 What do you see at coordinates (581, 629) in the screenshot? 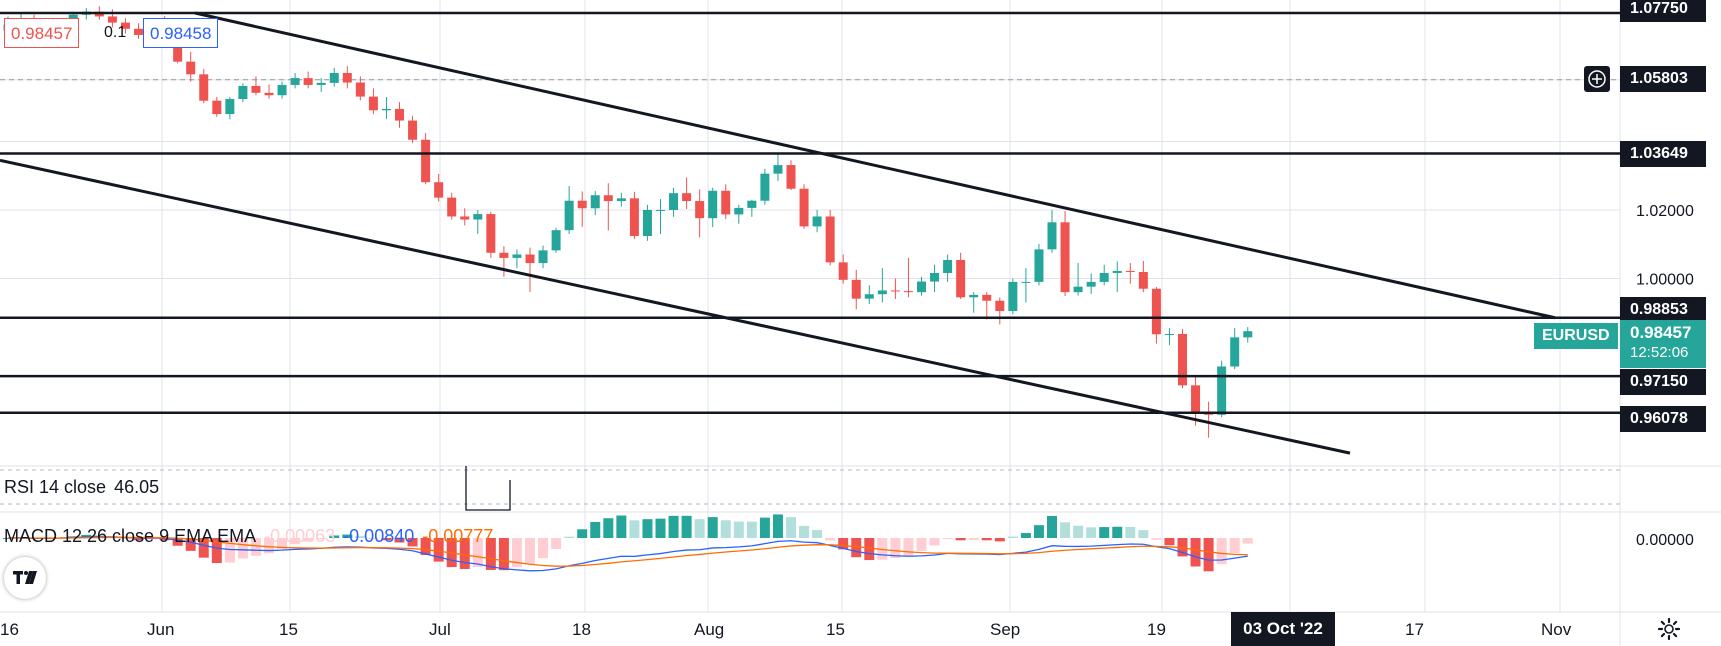
I see `time-label-4: 18` at bounding box center [581, 629].